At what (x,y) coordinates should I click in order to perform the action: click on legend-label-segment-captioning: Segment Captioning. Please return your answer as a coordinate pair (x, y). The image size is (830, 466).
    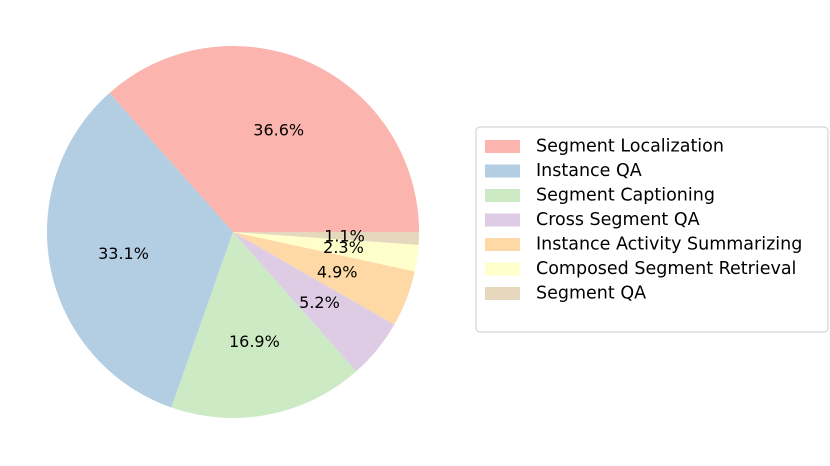
    Looking at the image, I should click on (625, 196).